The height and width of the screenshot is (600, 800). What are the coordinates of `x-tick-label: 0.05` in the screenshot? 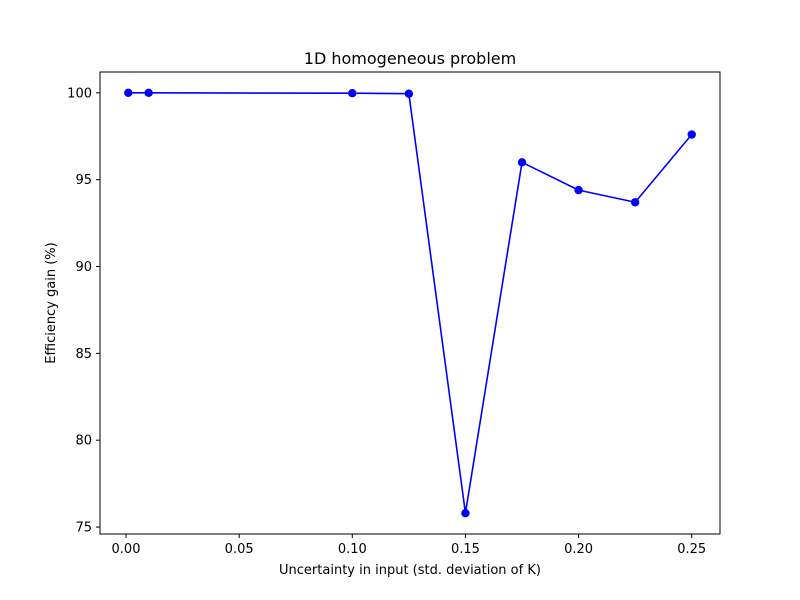 It's located at (239, 549).